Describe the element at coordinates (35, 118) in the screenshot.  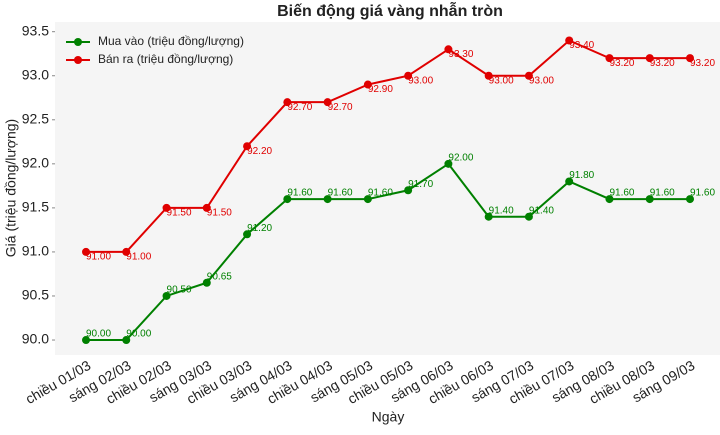
I see `y-tick-label: 92.5` at that location.